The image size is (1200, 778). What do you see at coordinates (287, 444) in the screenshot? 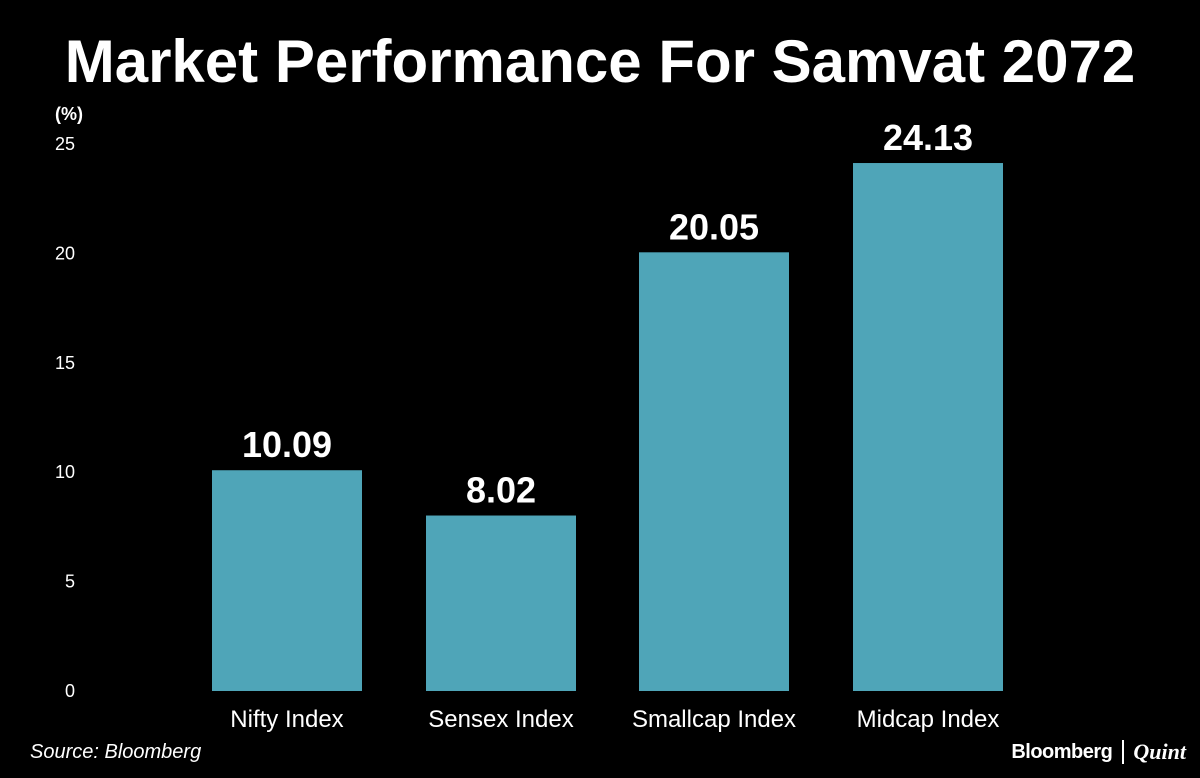
I see `data-label: 10.09` at bounding box center [287, 444].